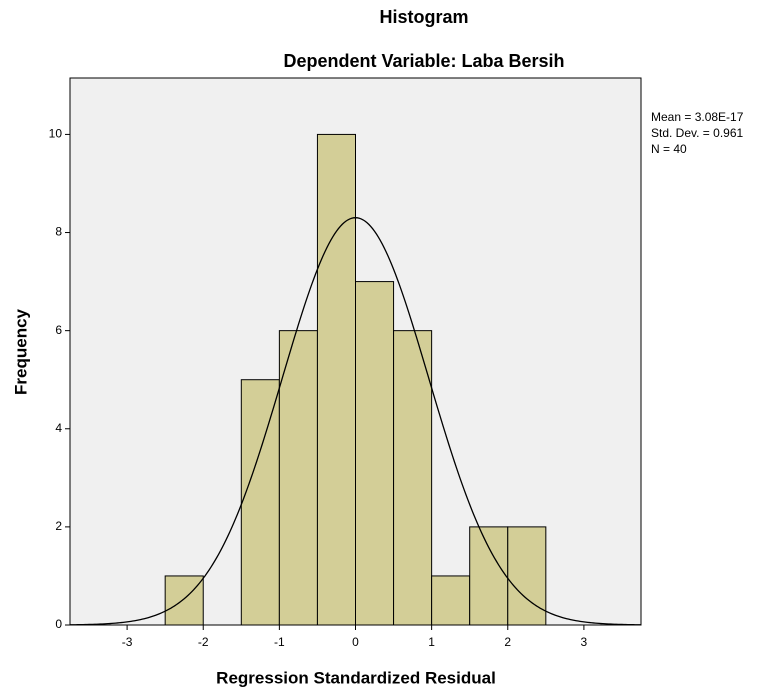  Describe the element at coordinates (58, 526) in the screenshot. I see `y-tick-label: 2` at that location.